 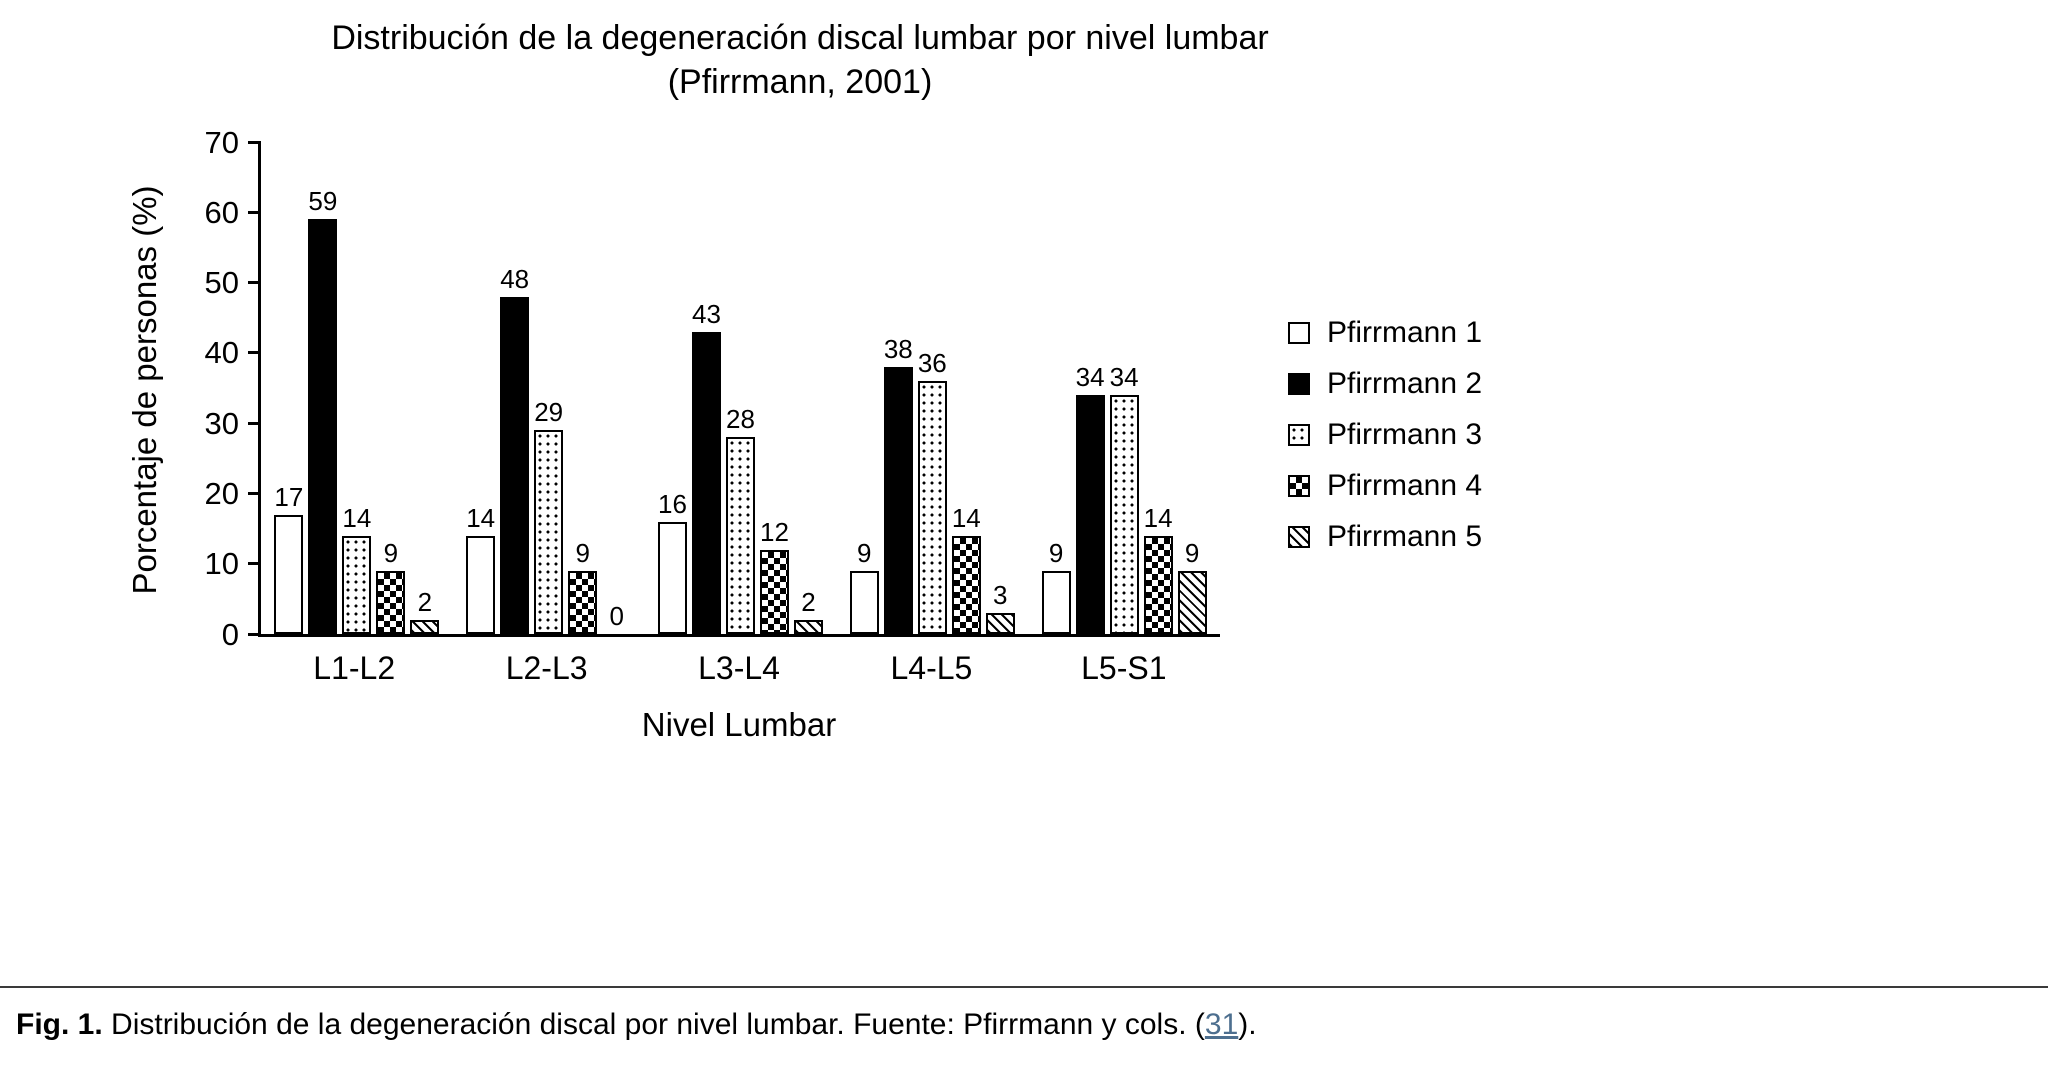 What do you see at coordinates (323, 201) in the screenshot?
I see `bar-value-label: 59` at bounding box center [323, 201].